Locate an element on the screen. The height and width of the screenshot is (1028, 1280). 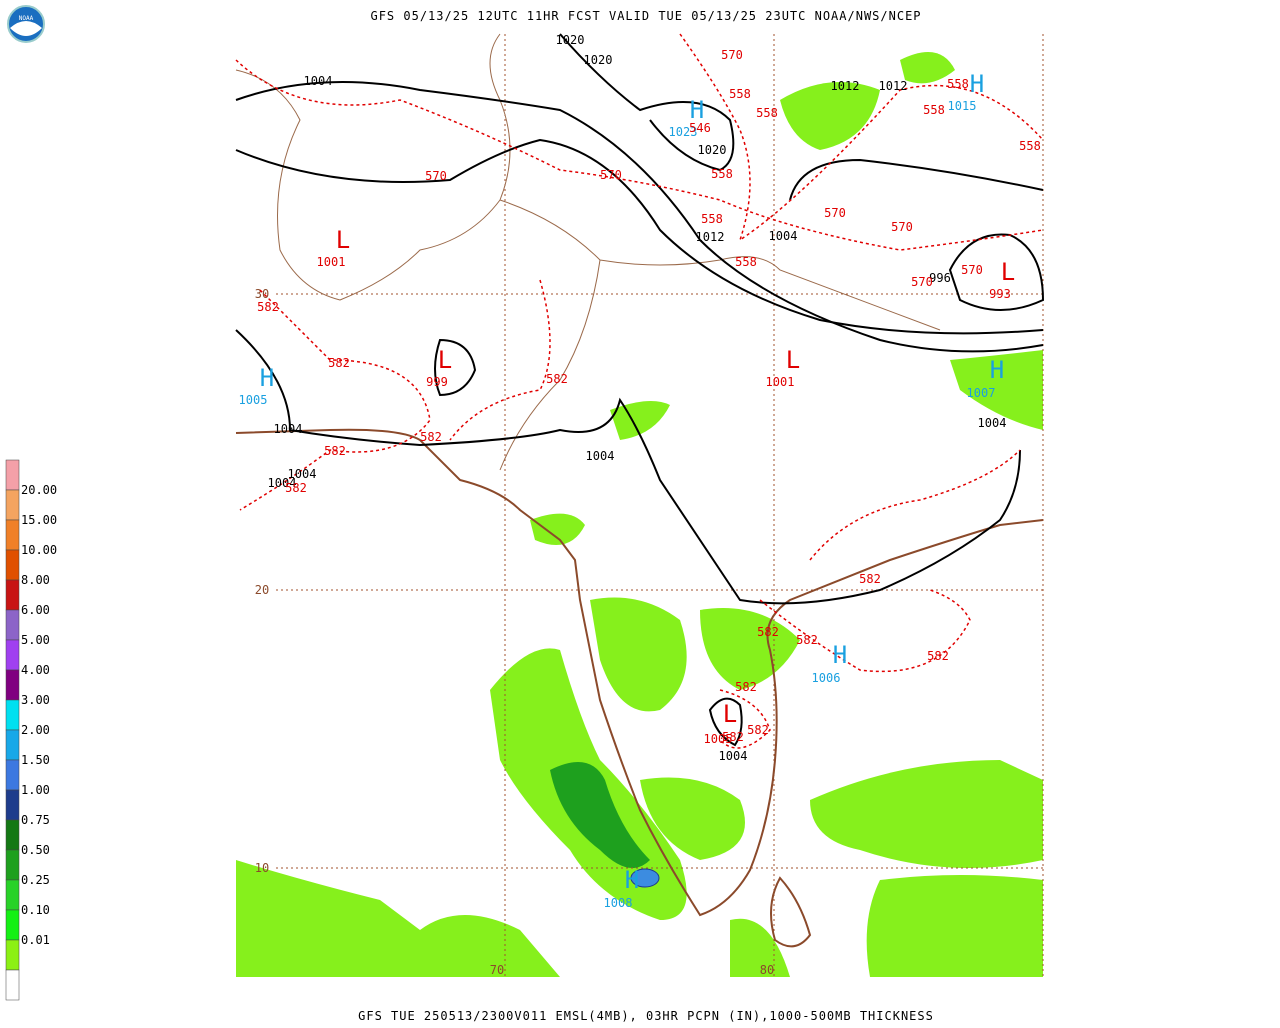
grid-label: 70 is located at coordinates (497, 970).